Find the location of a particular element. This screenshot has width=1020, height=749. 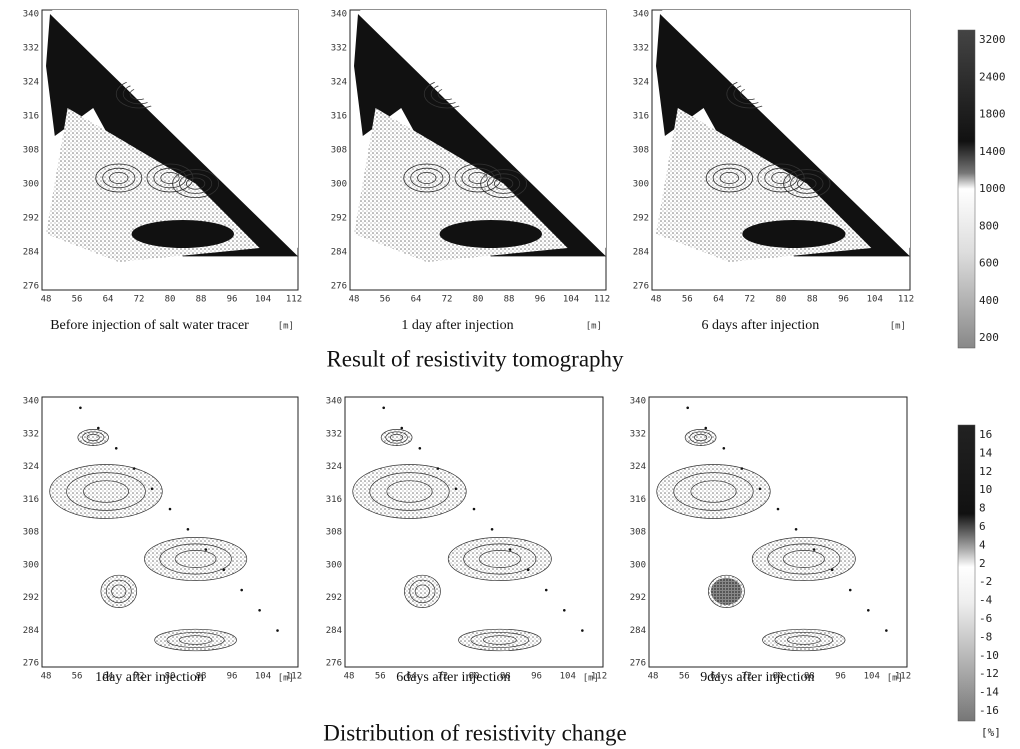

colorbar-label: 12 is located at coordinates (985, 471).